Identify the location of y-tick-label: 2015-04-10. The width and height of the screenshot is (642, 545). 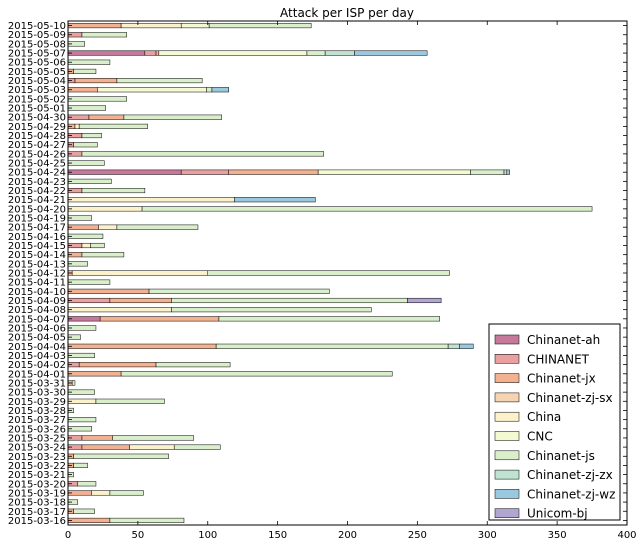
(37, 292).